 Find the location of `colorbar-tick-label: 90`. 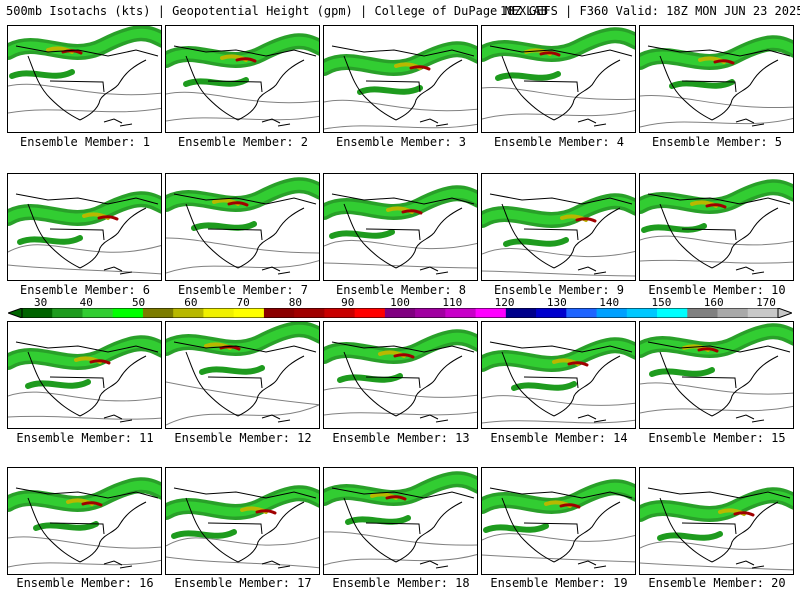

colorbar-tick-label: 90 is located at coordinates (348, 302).